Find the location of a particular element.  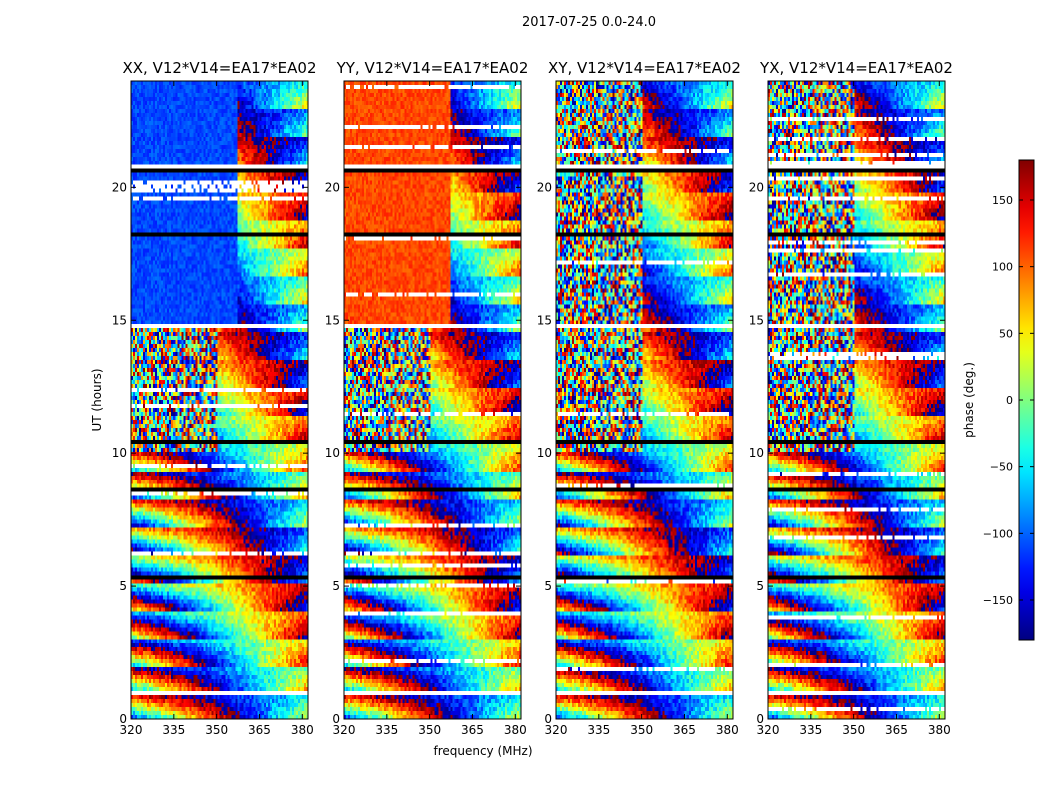

colorbar-tick-label: −100 is located at coordinates (998, 533).